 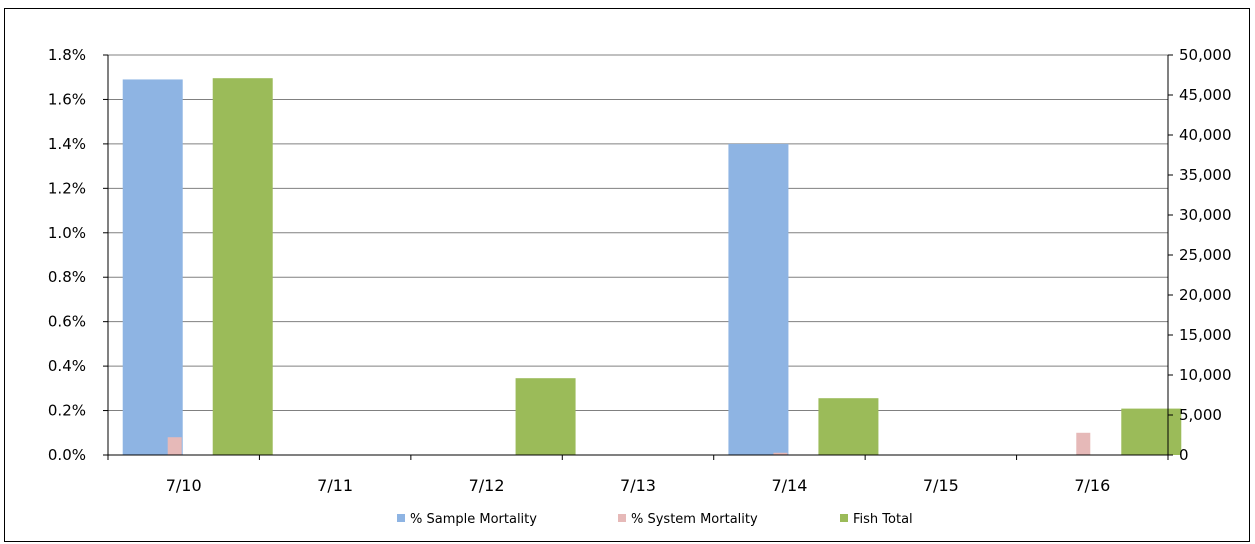 What do you see at coordinates (883, 519) in the screenshot?
I see `legend-label: Fish Total` at bounding box center [883, 519].